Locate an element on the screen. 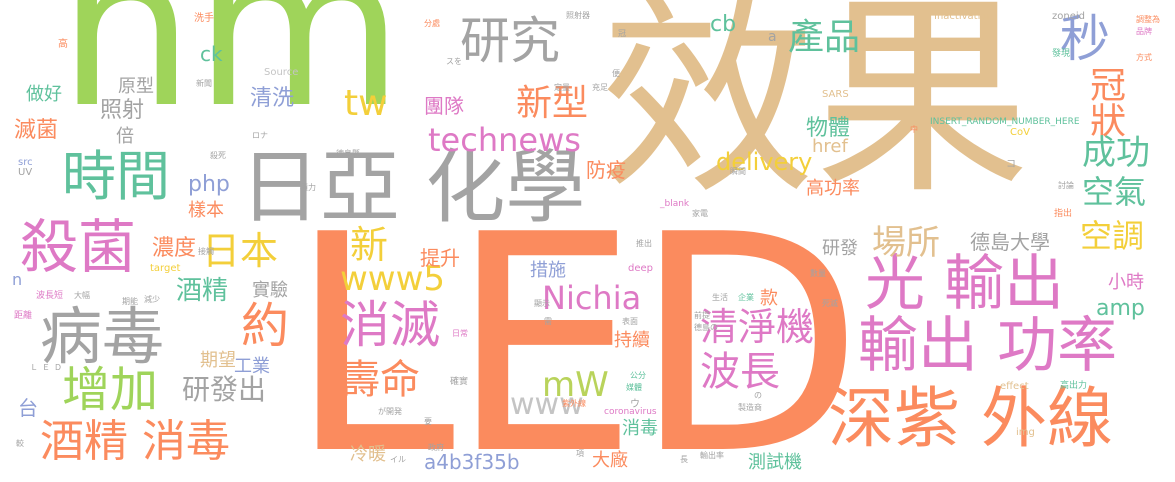 The image size is (1175, 482). word-xiang: 項 is located at coordinates (580, 453).